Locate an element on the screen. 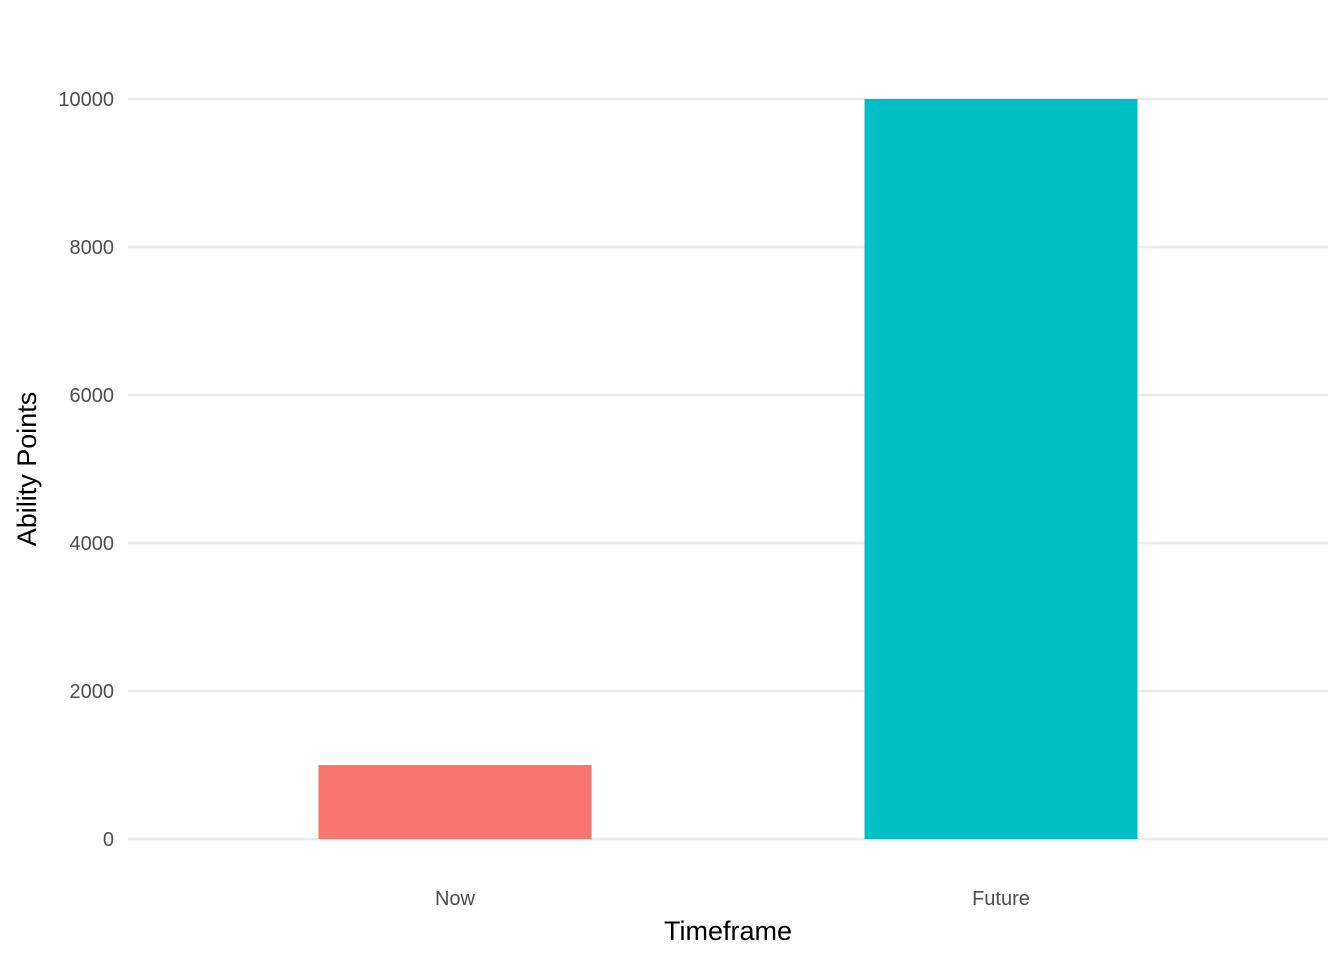  x-axis-title: Timeframe is located at coordinates (728, 931).